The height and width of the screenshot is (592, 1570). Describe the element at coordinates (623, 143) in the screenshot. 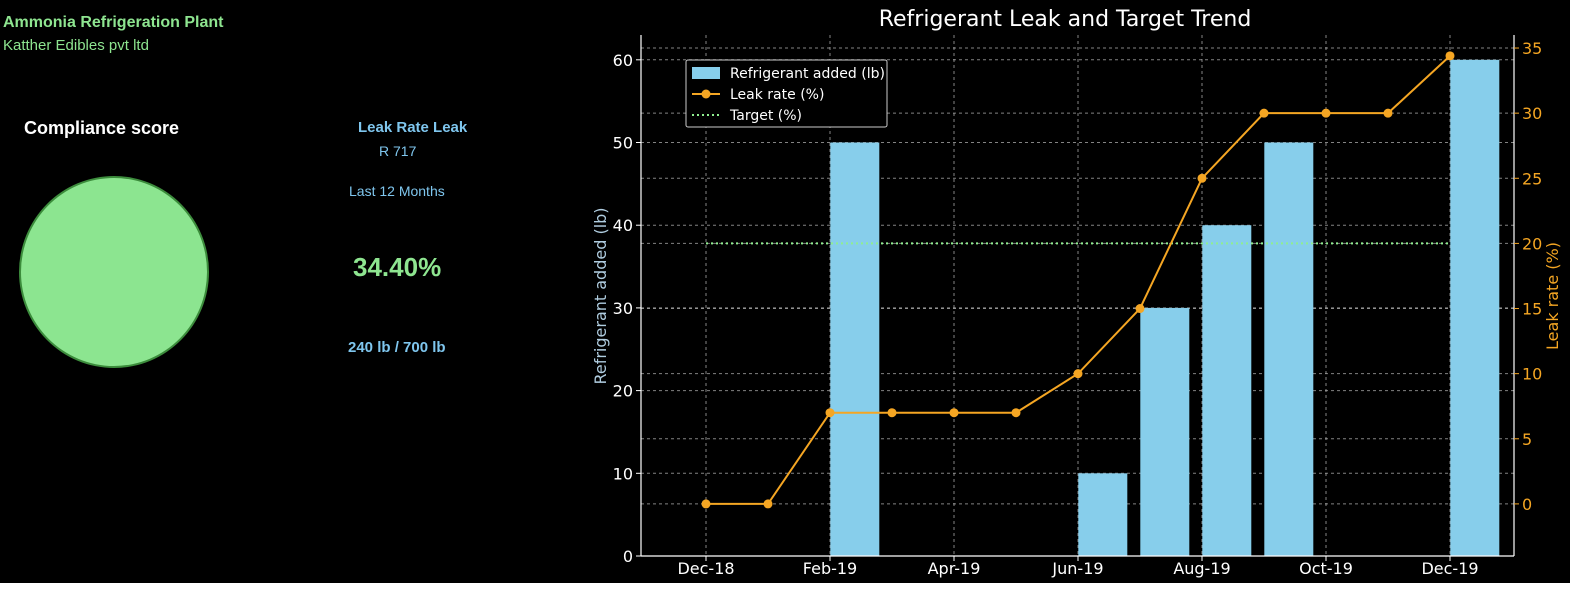

I see `y-left-tick-label: 50` at that location.